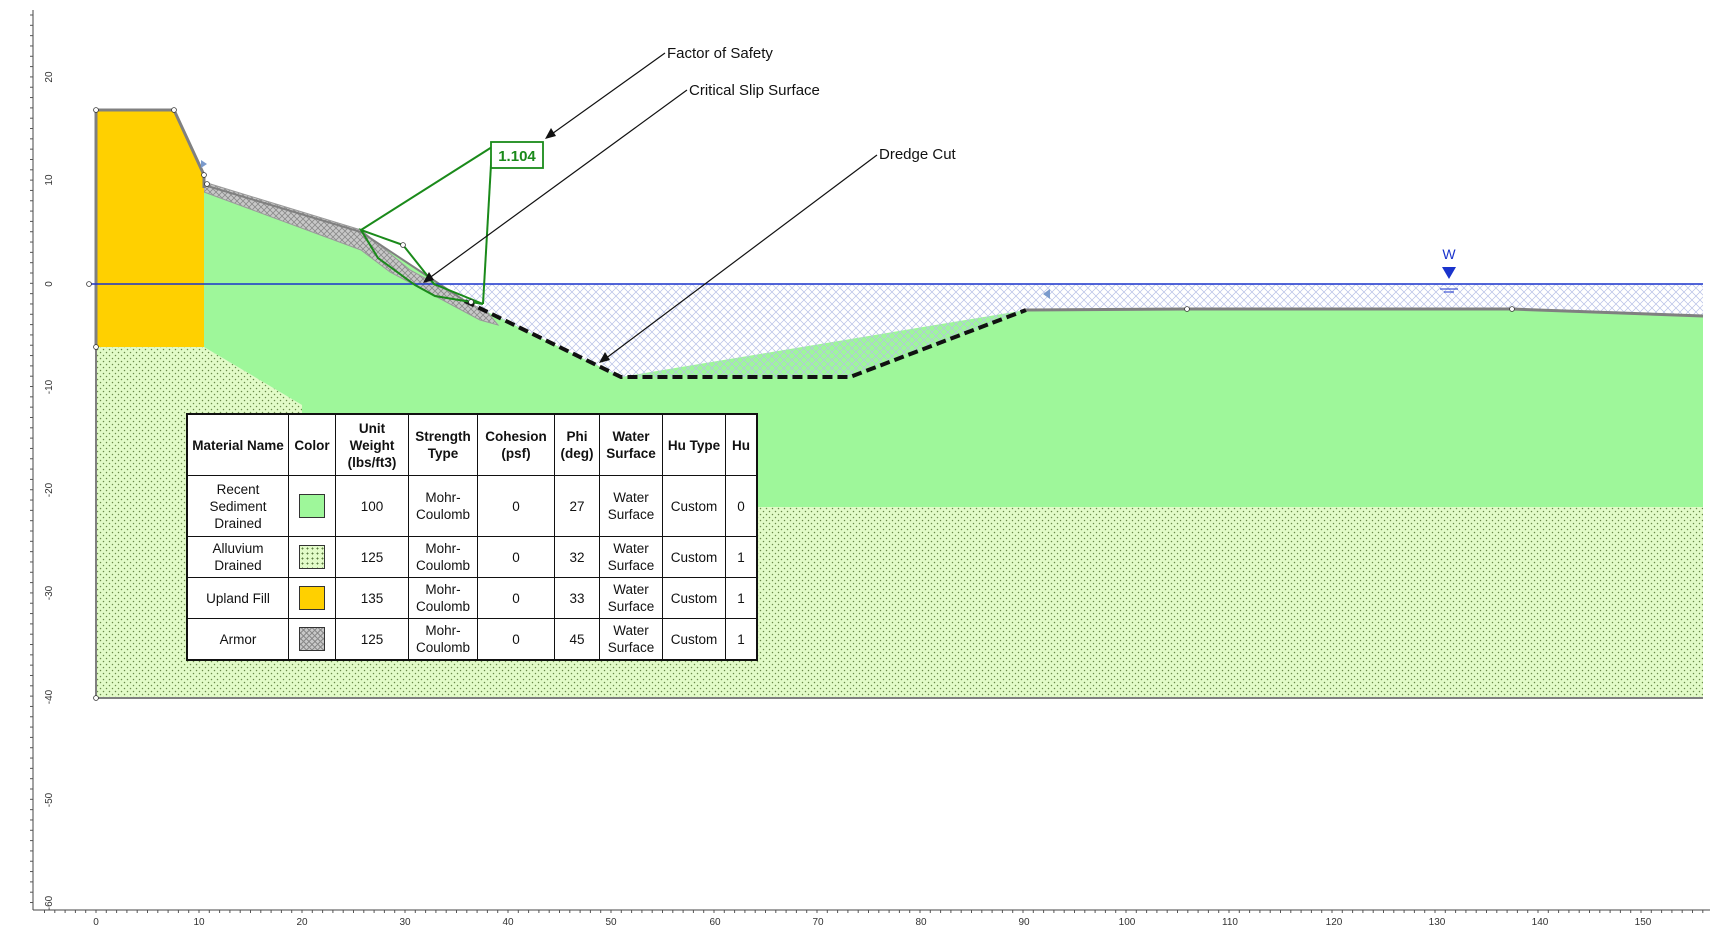 The width and height of the screenshot is (1722, 938). Describe the element at coordinates (302, 922) in the screenshot. I see `x-tick-label: 20` at that location.